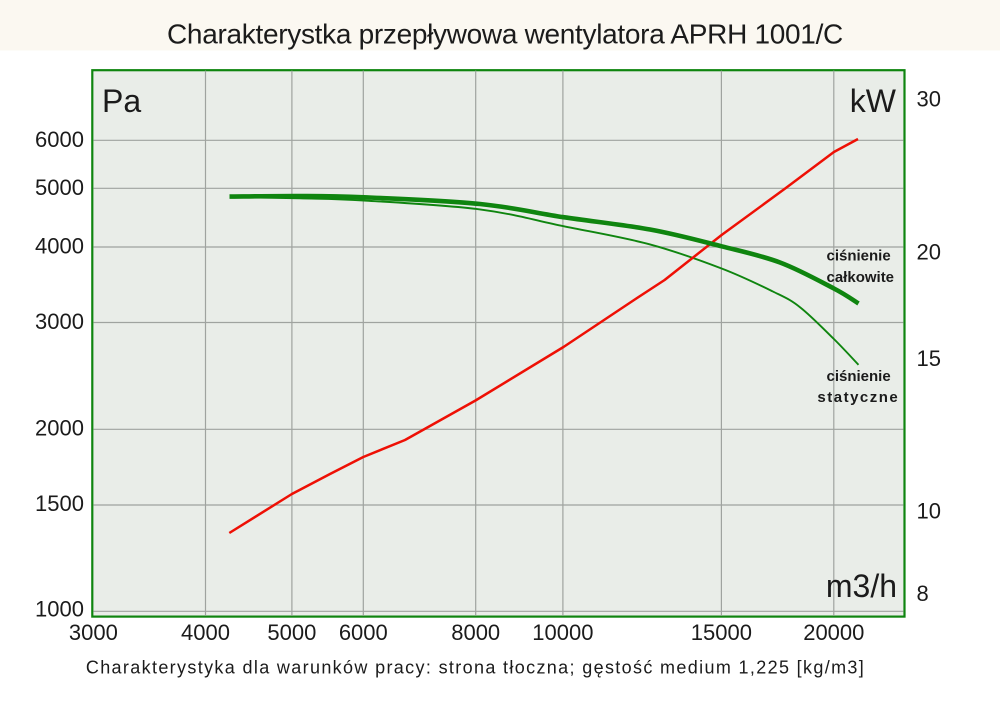 Image resolution: width=1000 pixels, height=706 pixels. Describe the element at coordinates (59, 503) in the screenshot. I see `svg-text: 1500` at that location.